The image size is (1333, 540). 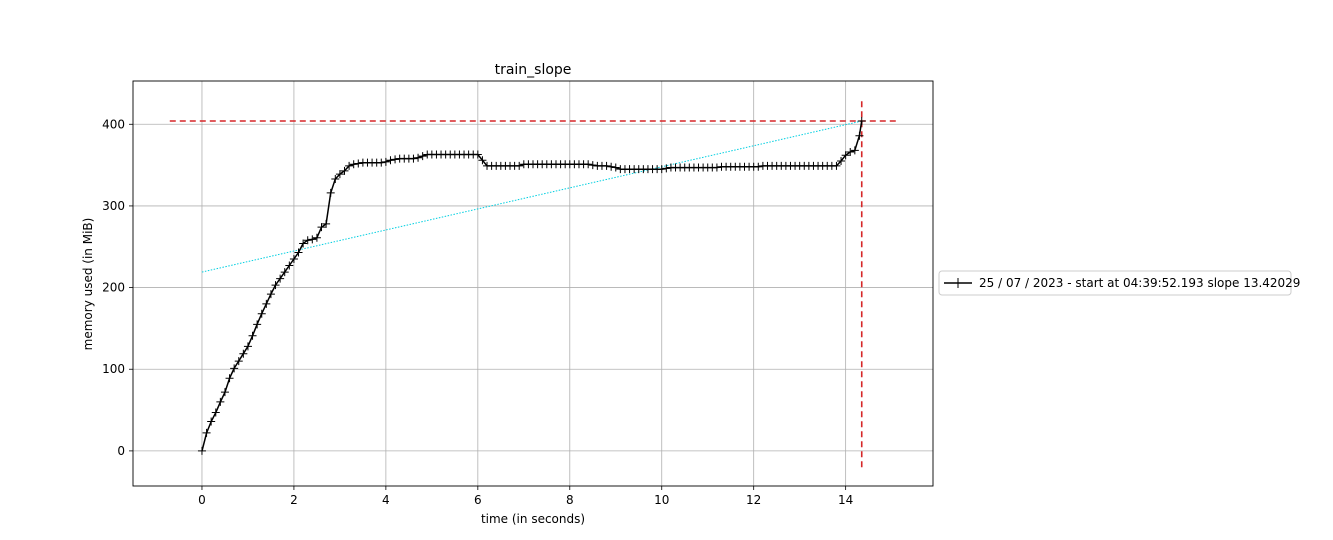 I want to click on x-tick-label: 12, so click(x=753, y=500).